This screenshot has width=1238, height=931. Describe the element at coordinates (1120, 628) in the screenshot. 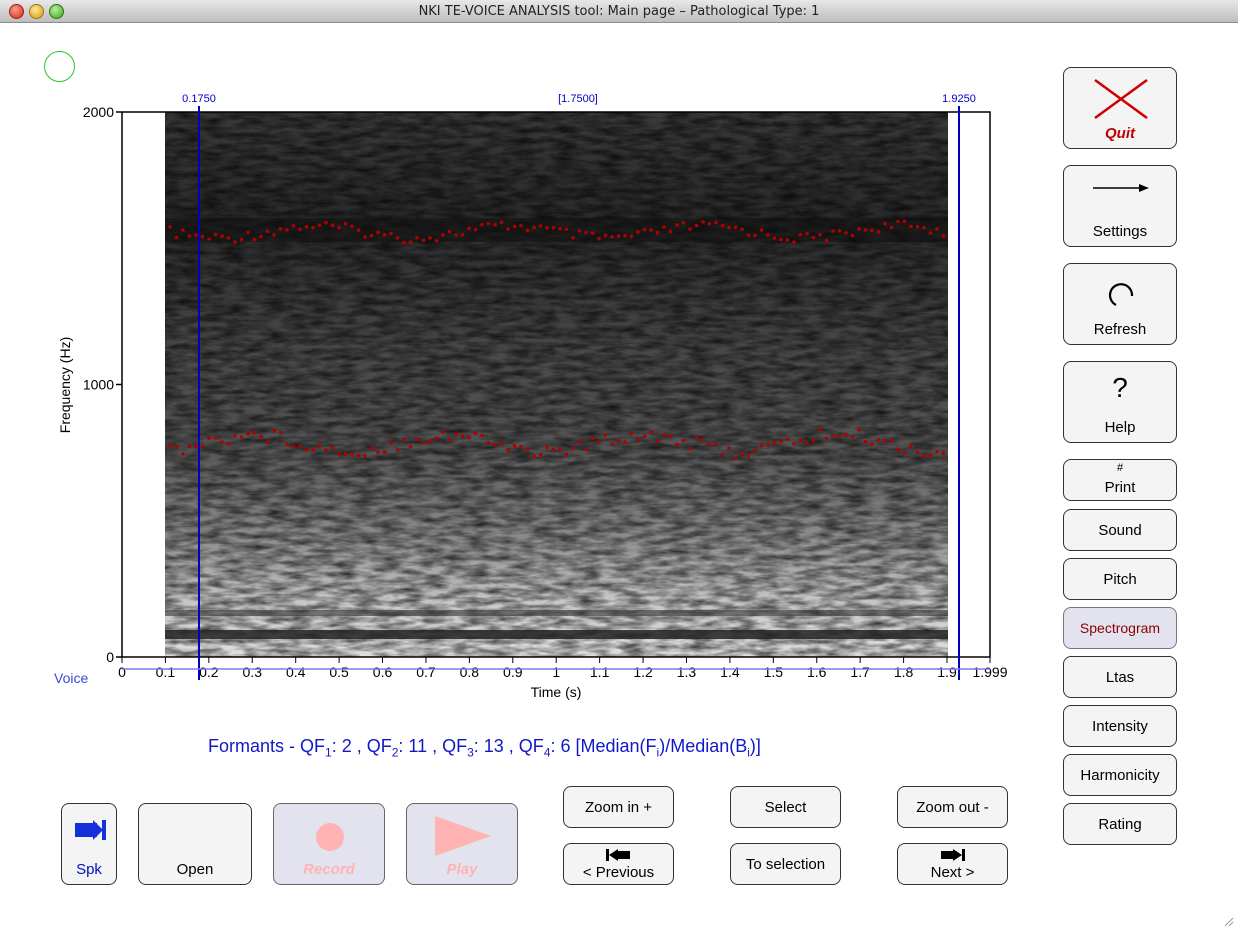

I see `spectrogram-button: Spectrogram` at that location.